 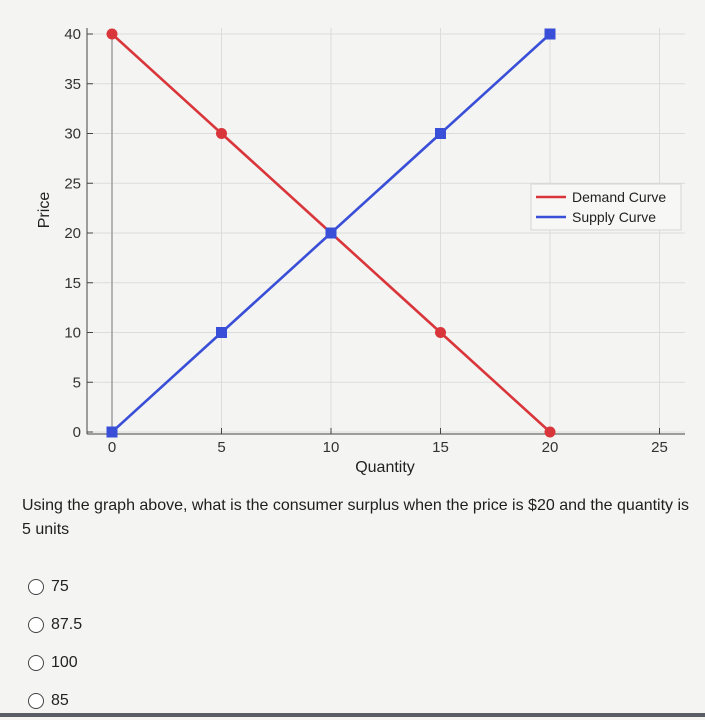 What do you see at coordinates (72, 183) in the screenshot?
I see `y-tick-label: 25` at bounding box center [72, 183].